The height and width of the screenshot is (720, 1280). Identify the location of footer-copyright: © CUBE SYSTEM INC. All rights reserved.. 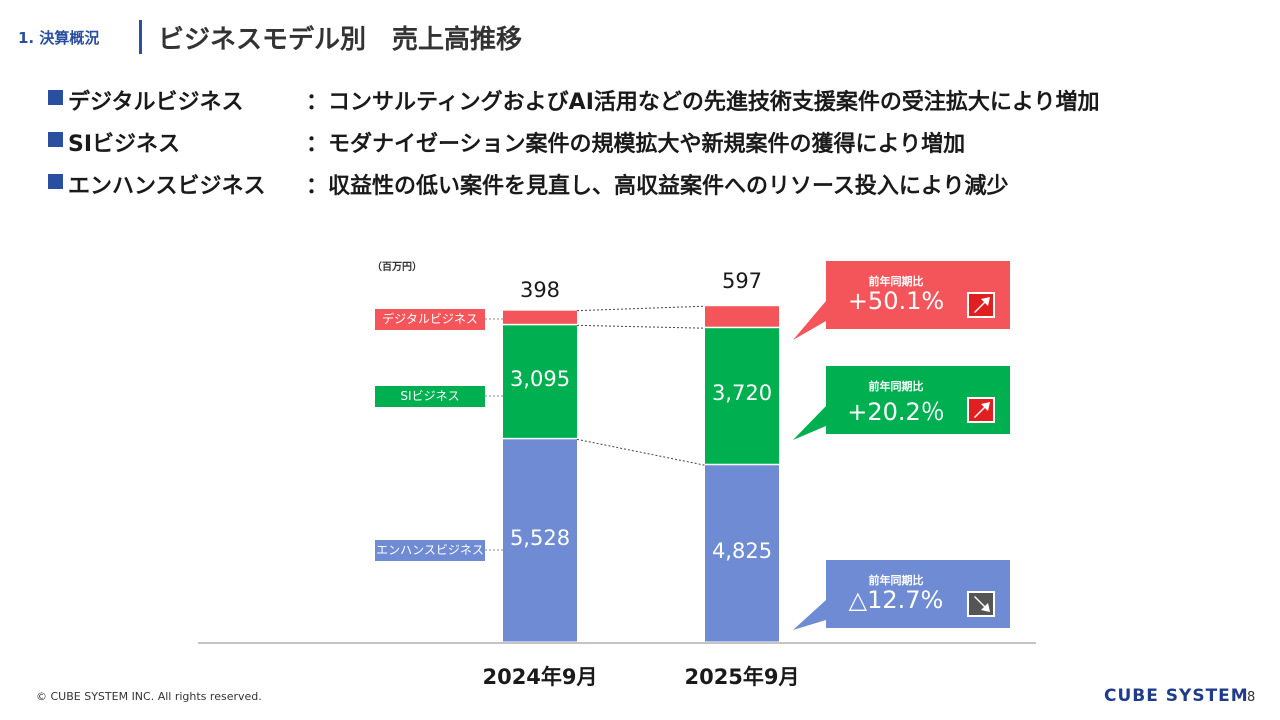
(149, 696).